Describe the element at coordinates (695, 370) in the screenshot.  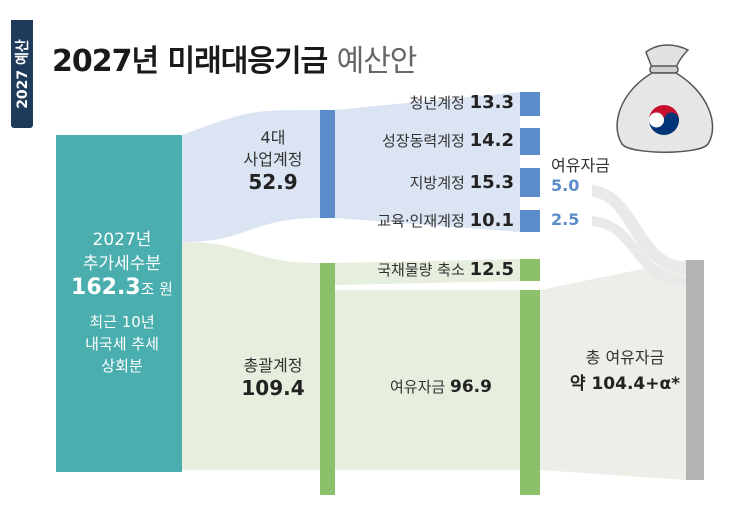
I see `total-bar` at that location.